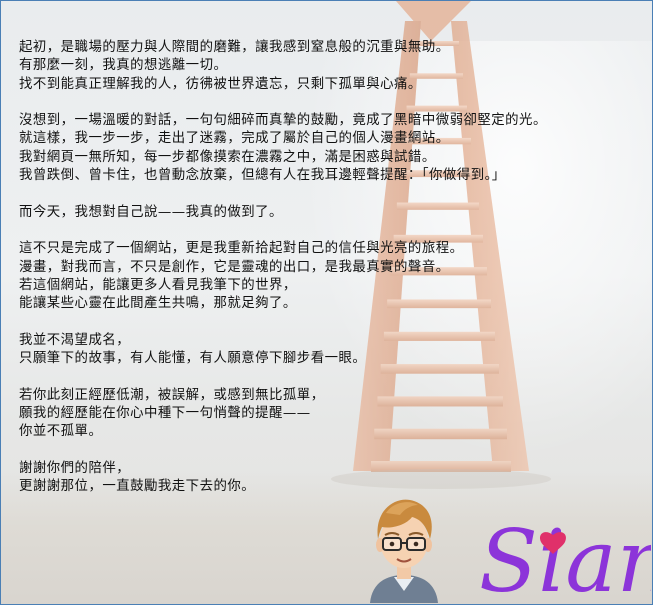 The image size is (653, 605). I want to click on text-line: 若你此刻正經歷低潮，被誤解，或感到無比孤單，, so click(172, 395).